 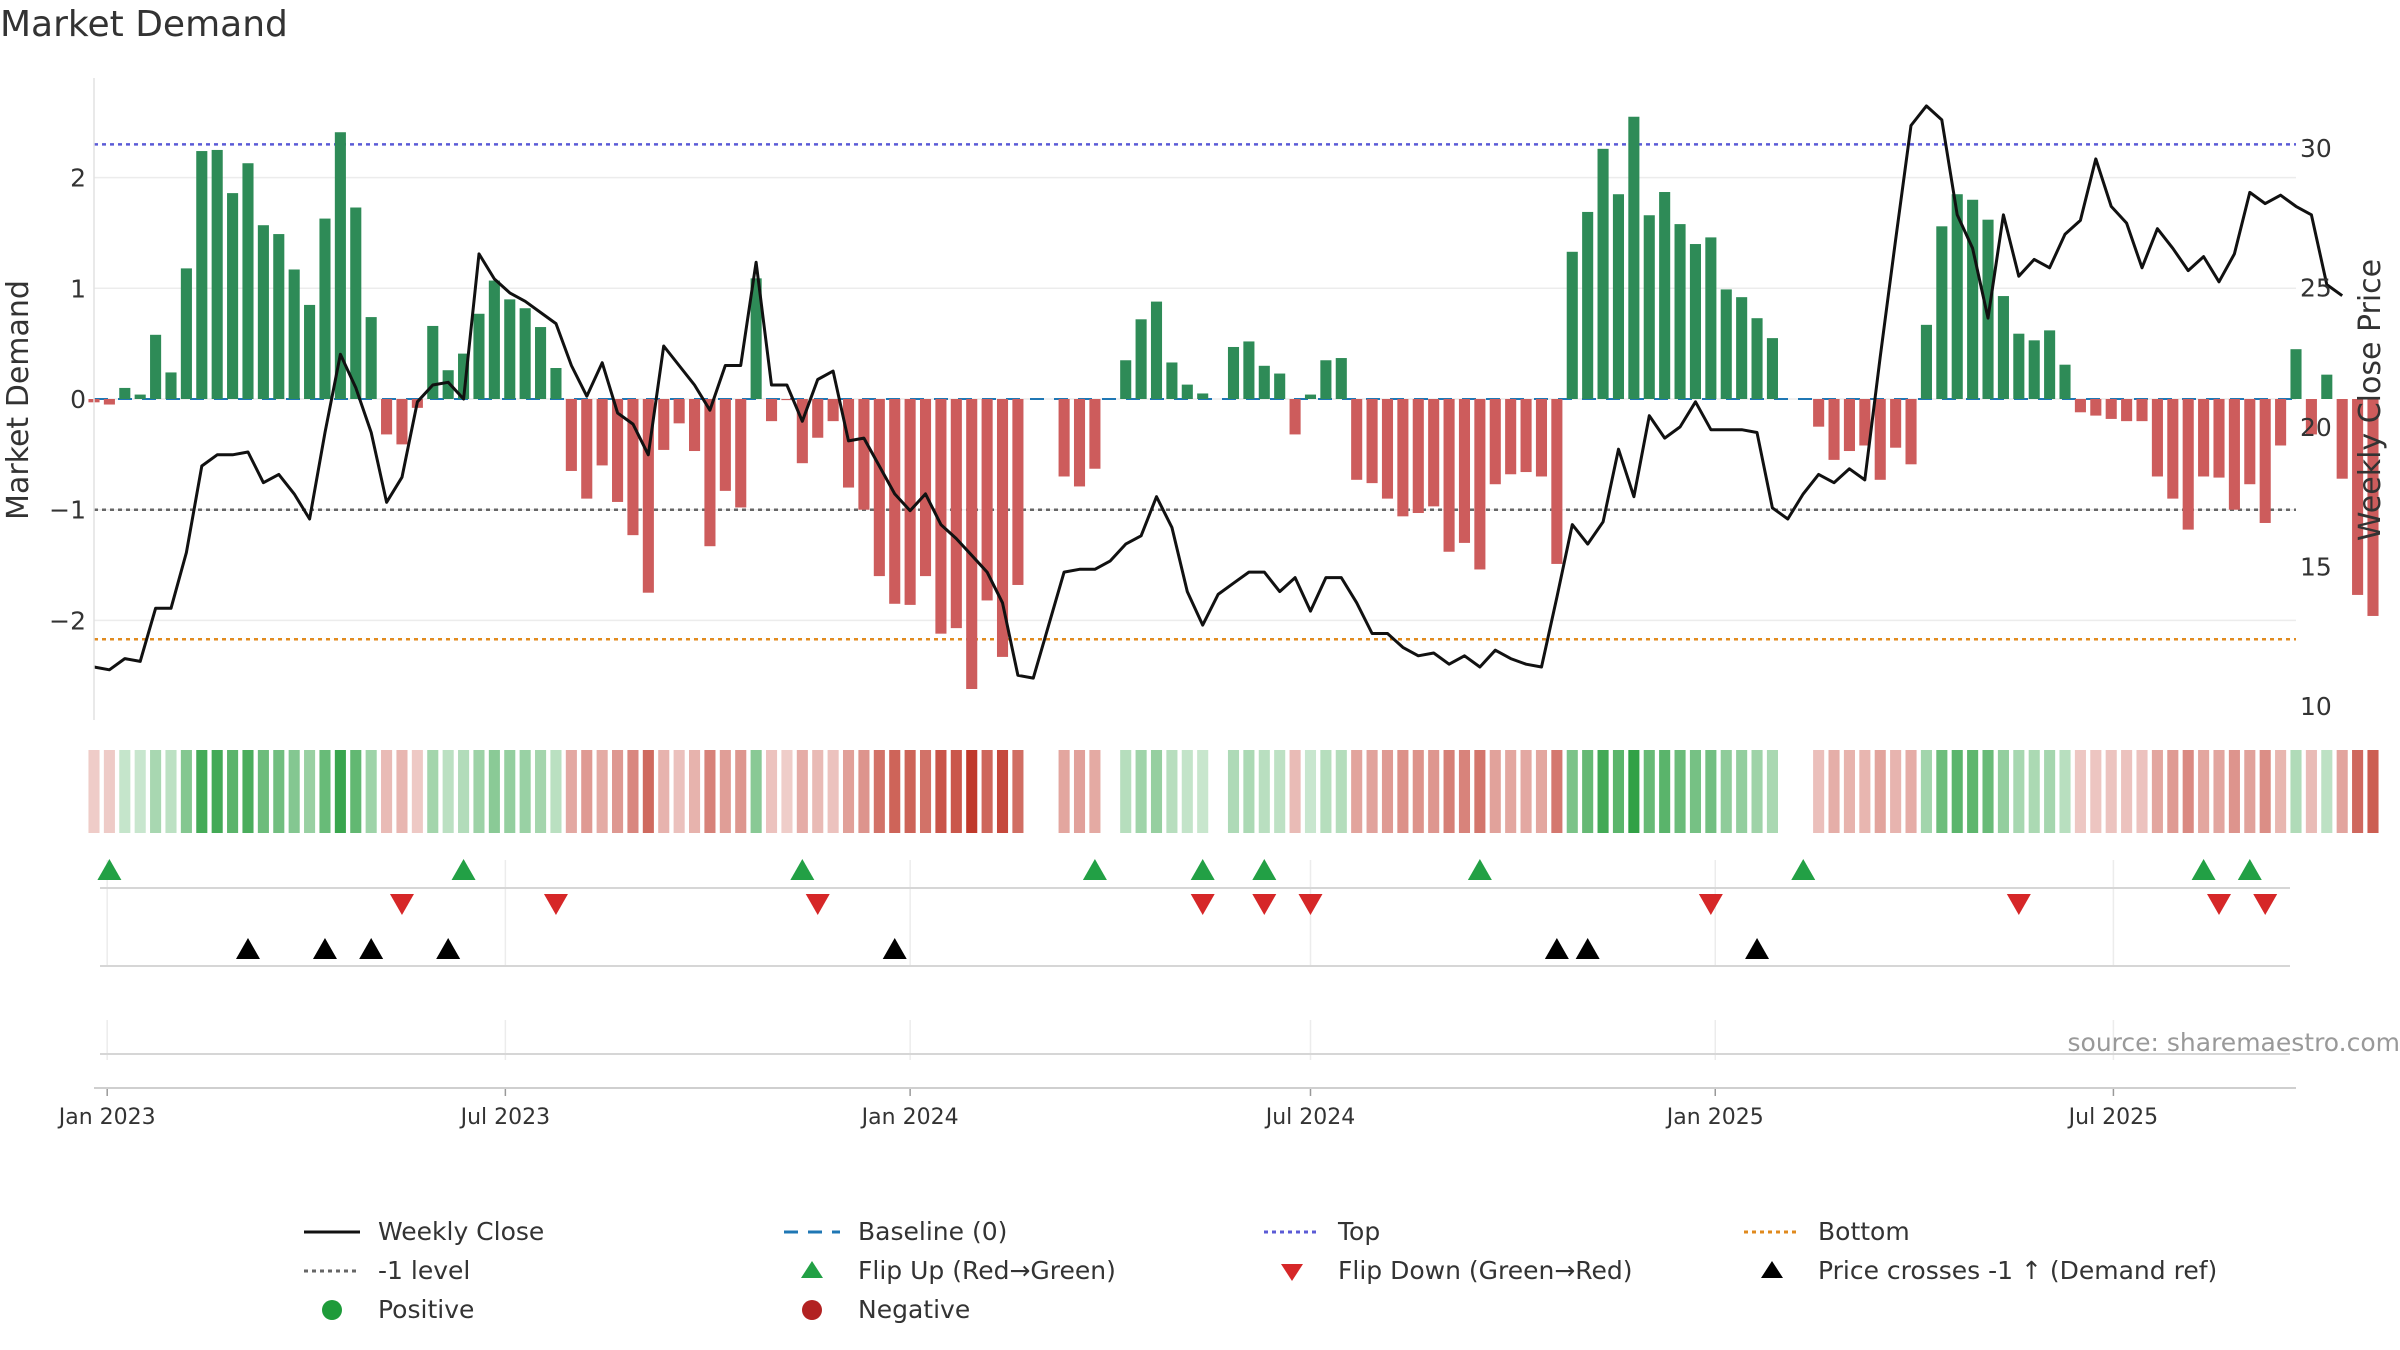 I want to click on legend-item: Negative, so click(x=1020, y=1309).